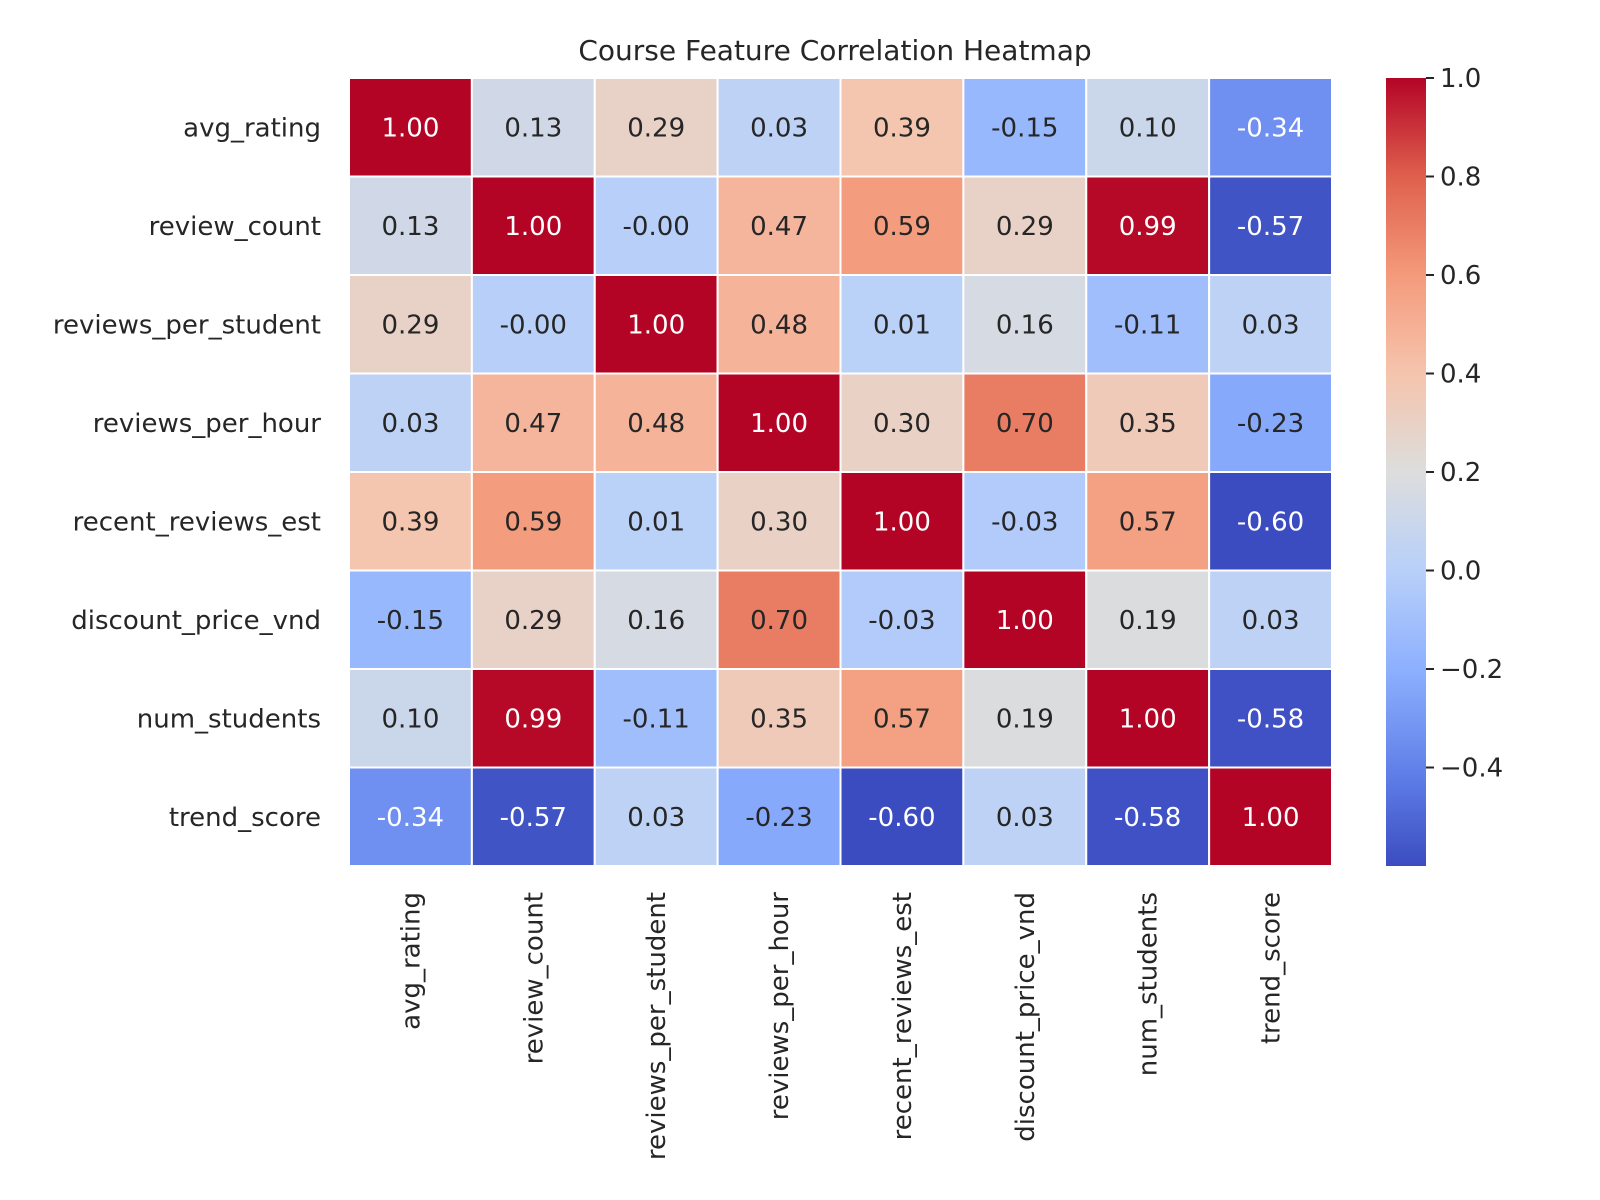  I want to click on heatmap-cell-value: -0.00, so click(533, 325).